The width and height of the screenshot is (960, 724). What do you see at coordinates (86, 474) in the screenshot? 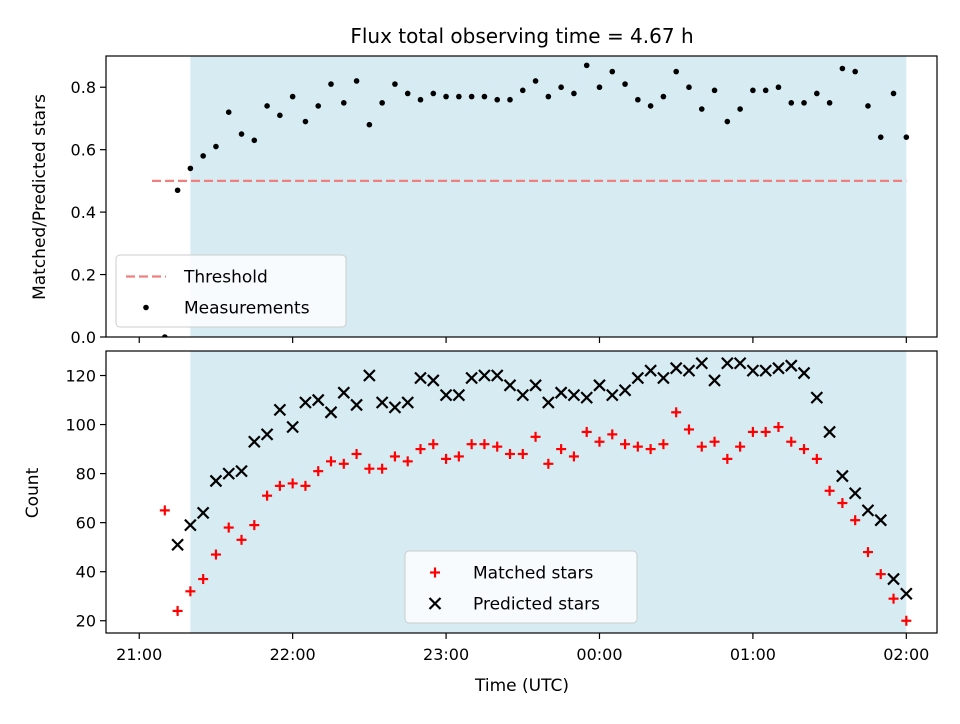
I see `bottom-y-tick-label: 80` at bounding box center [86, 474].